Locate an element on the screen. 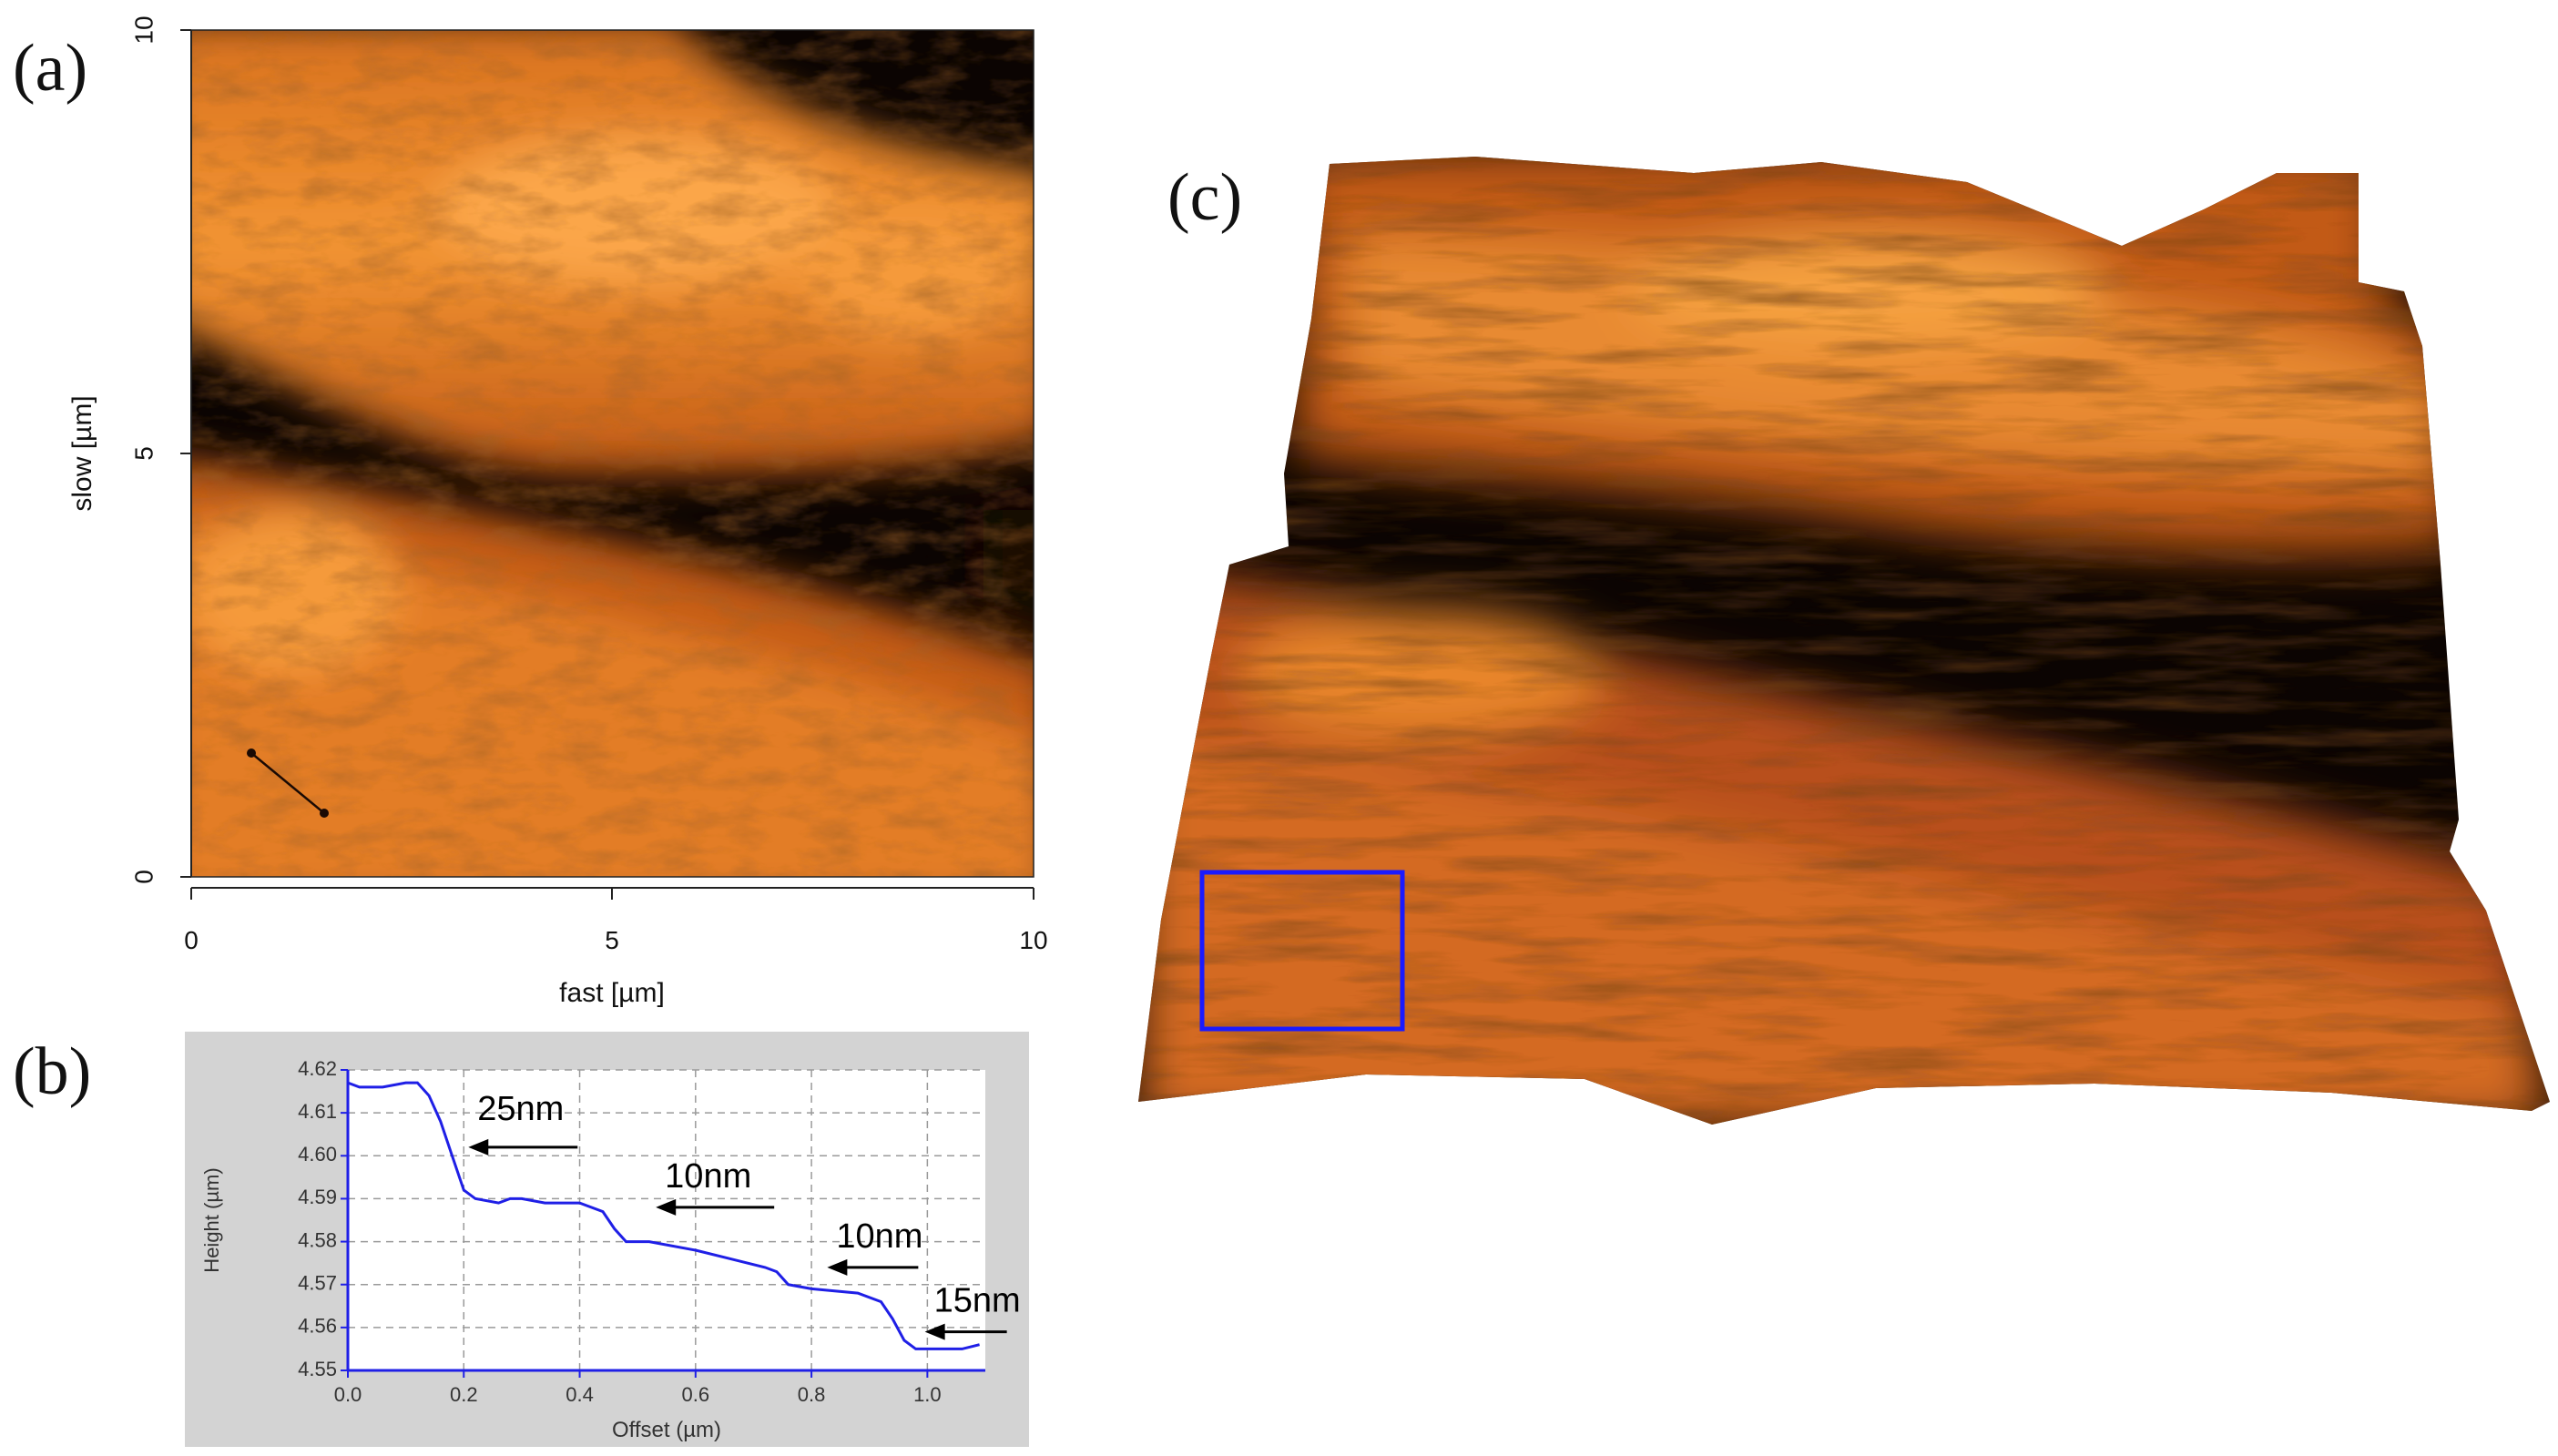 The image size is (2558, 1456). y-tick-label: 4.57 is located at coordinates (317, 1283).